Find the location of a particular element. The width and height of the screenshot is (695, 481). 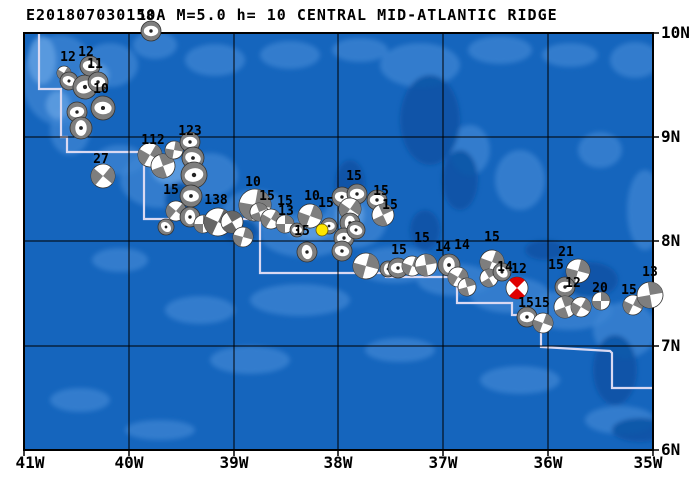

lat-tick-label: 7N is located at coordinates (670, 345).